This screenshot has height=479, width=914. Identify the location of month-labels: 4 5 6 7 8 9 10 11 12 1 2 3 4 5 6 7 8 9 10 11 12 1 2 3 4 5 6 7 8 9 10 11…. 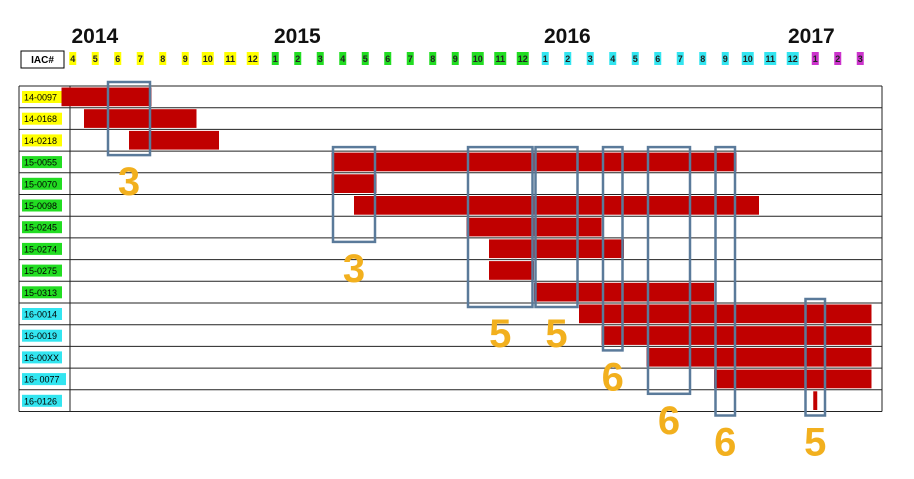
(466, 58).